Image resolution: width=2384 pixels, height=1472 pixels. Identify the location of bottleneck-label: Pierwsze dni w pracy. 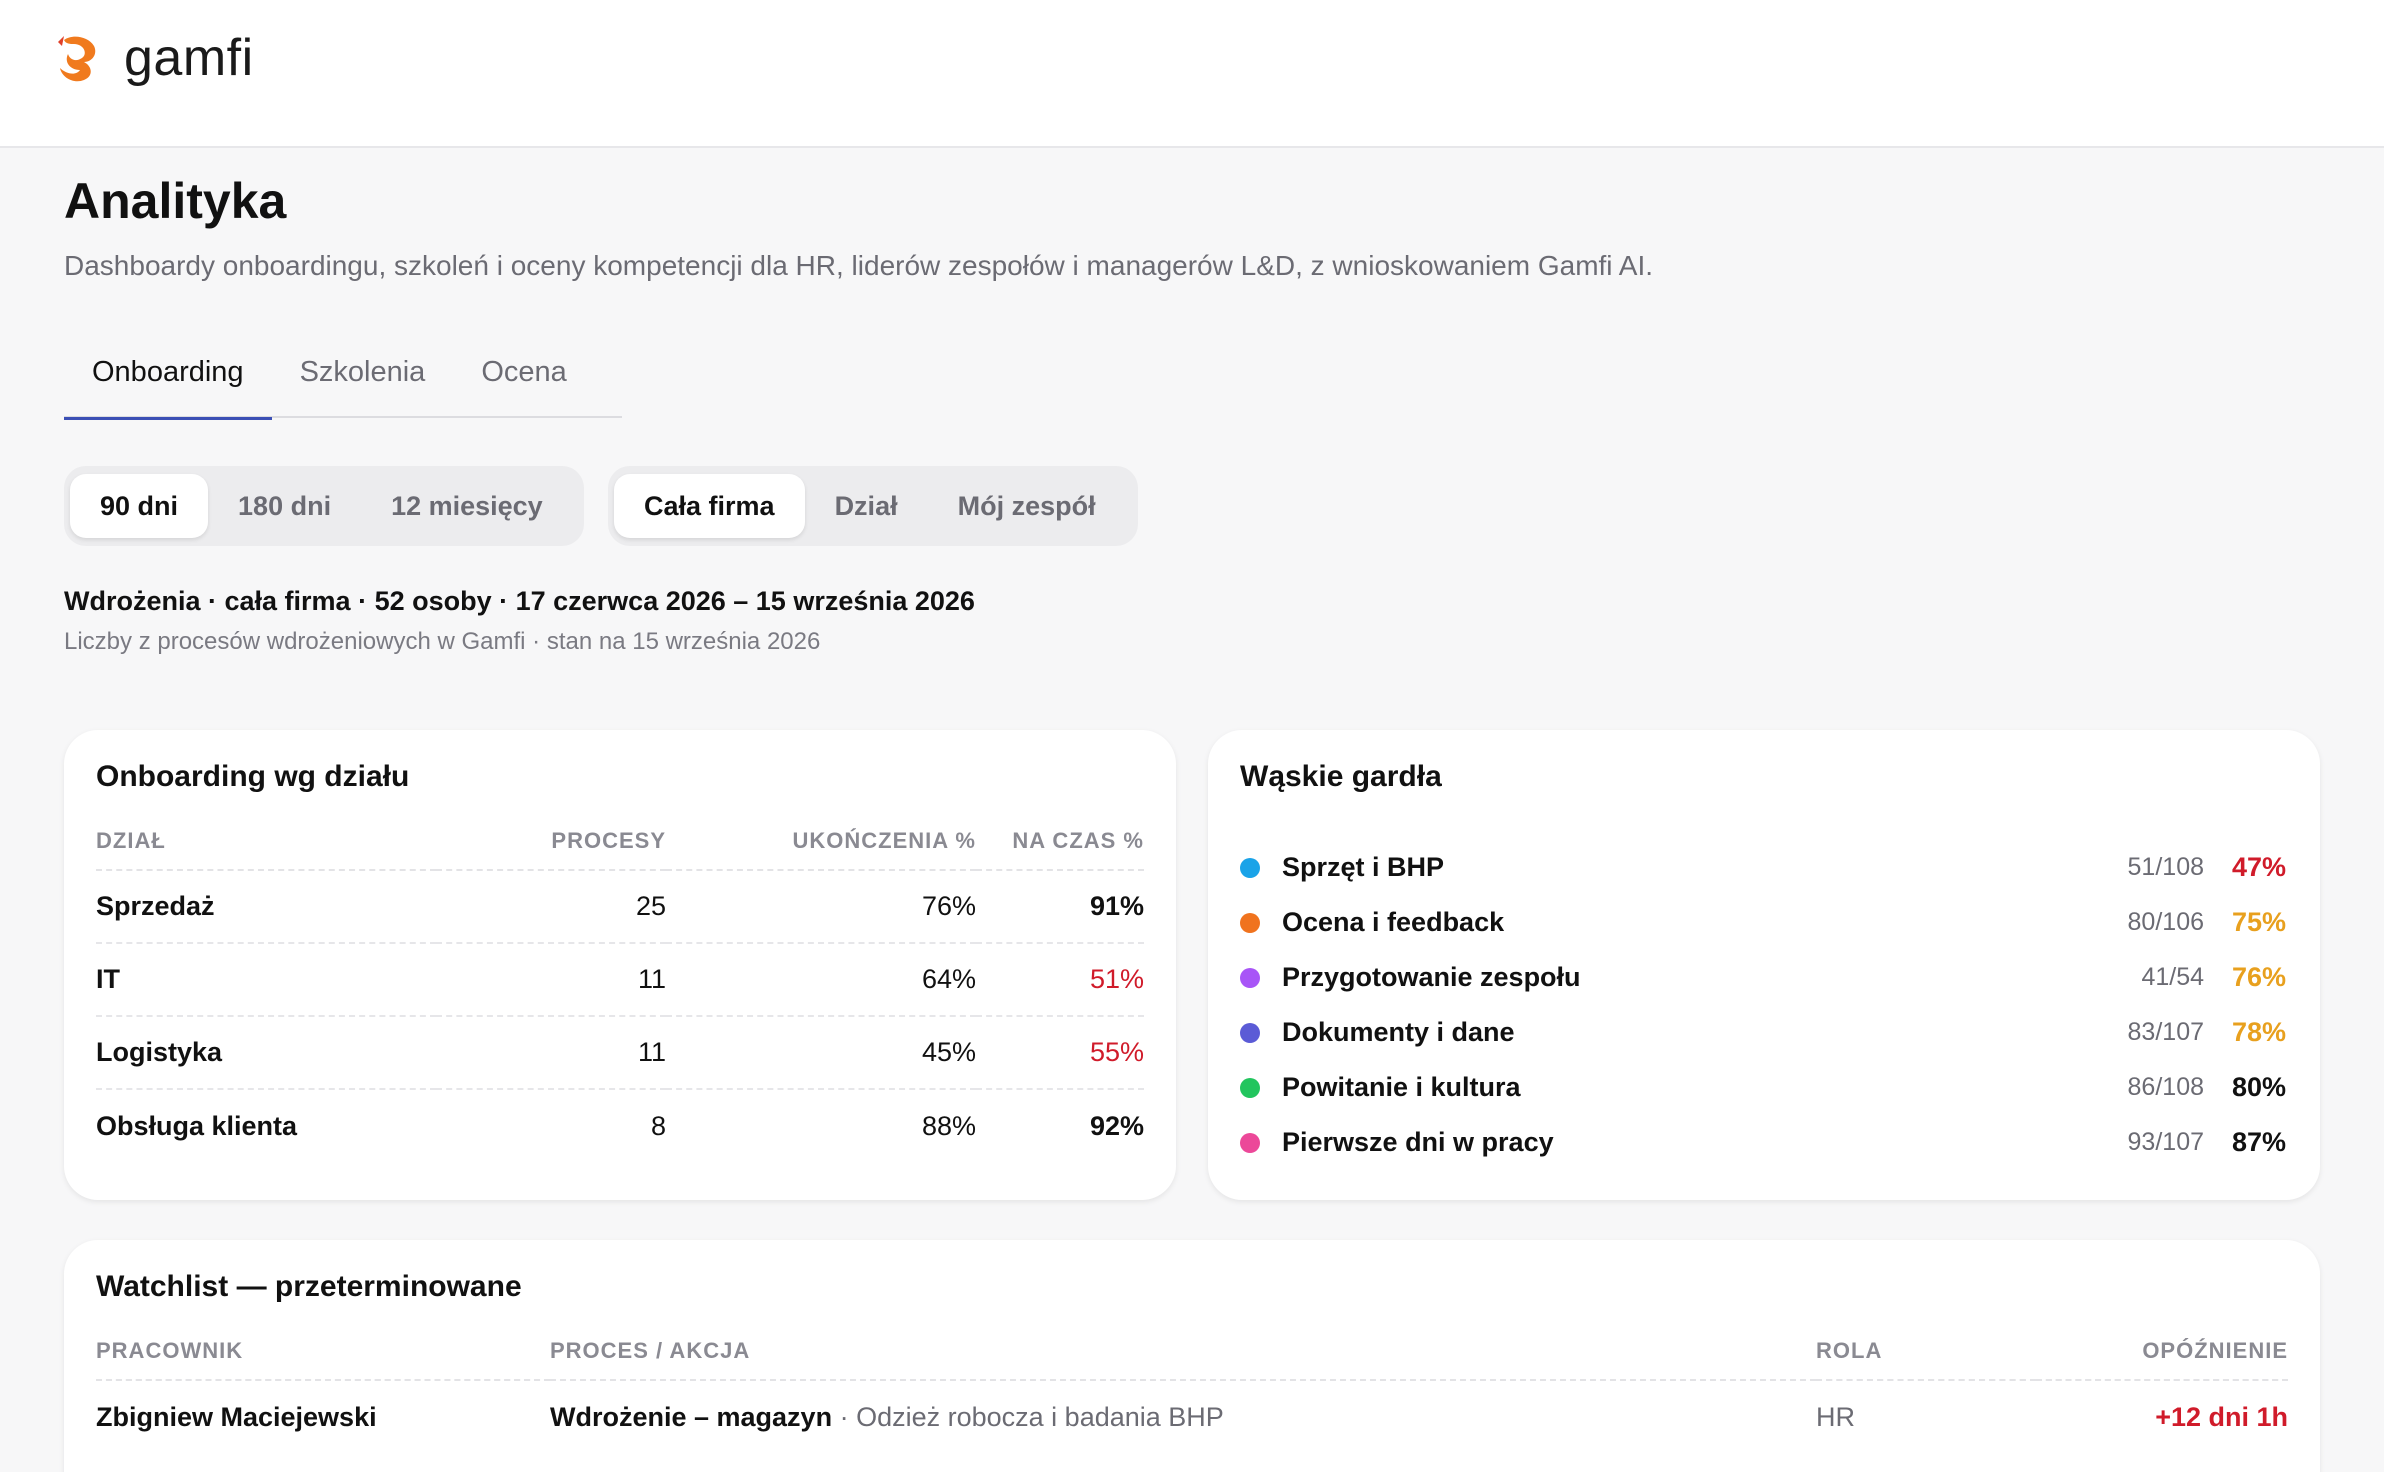
(1418, 1142).